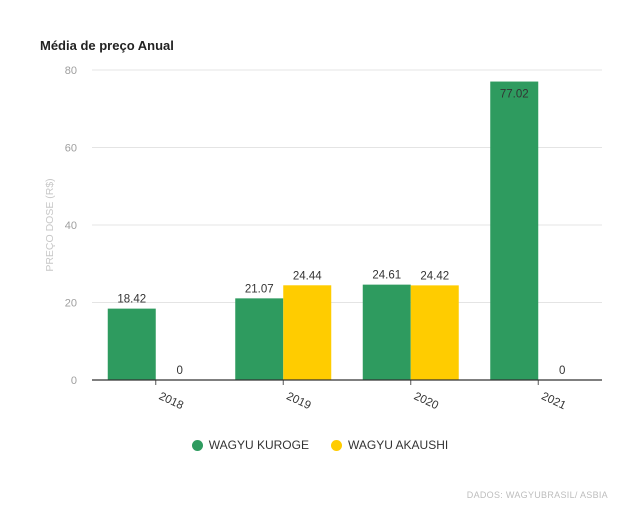  Describe the element at coordinates (307, 332) in the screenshot. I see `bar-wagyu-akaushi-2019` at that location.